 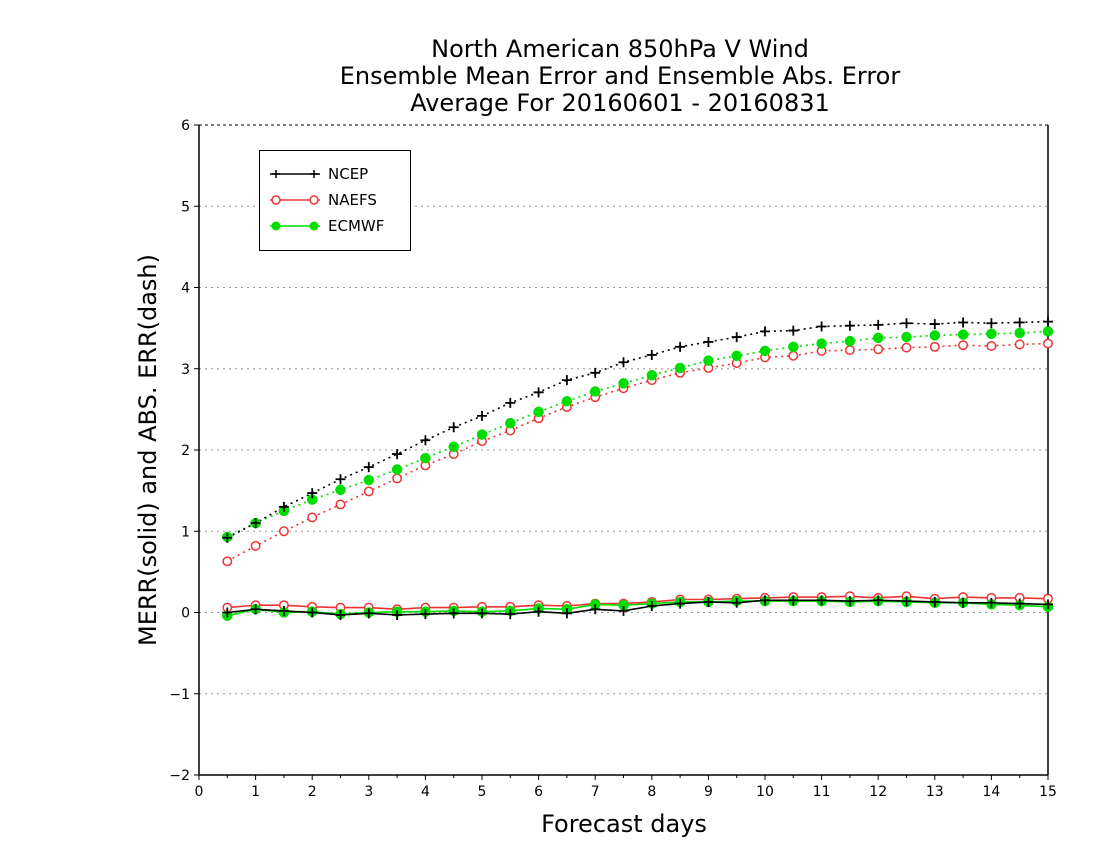 What do you see at coordinates (991, 792) in the screenshot?
I see `x-tick-label: 14` at bounding box center [991, 792].